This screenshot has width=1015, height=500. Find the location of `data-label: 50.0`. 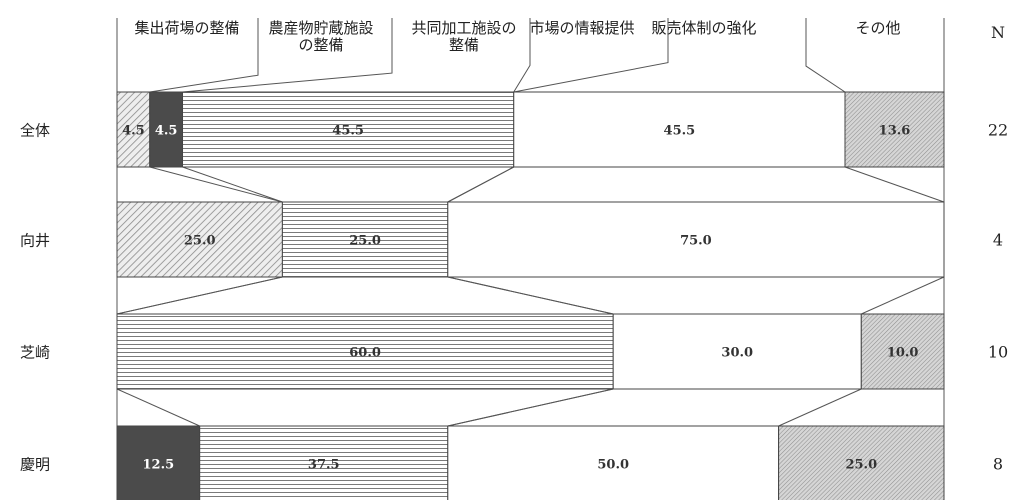

data-label: 50.0 is located at coordinates (613, 465).